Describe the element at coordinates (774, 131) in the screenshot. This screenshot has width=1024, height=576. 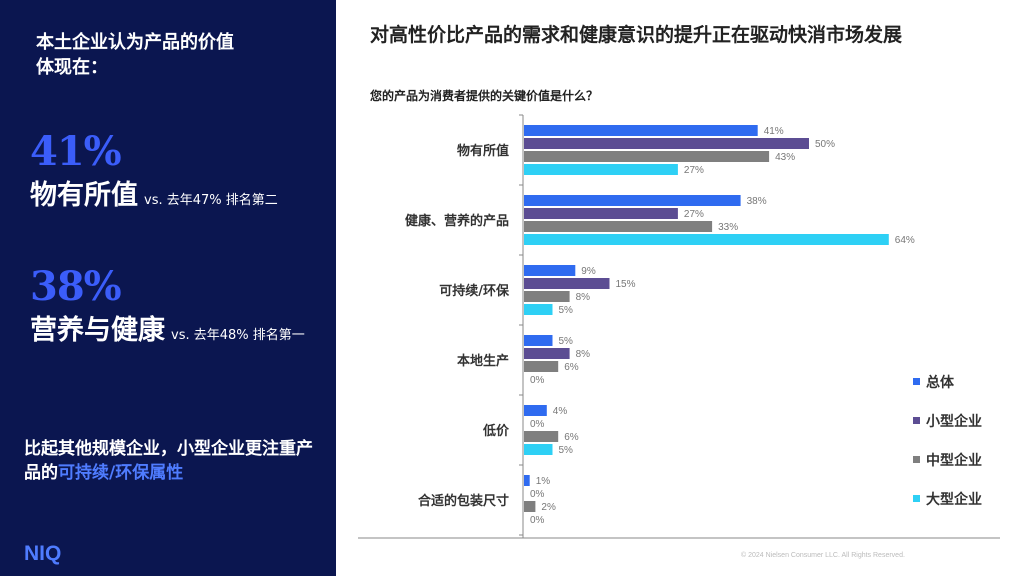
I see `data-label: 41%` at that location.